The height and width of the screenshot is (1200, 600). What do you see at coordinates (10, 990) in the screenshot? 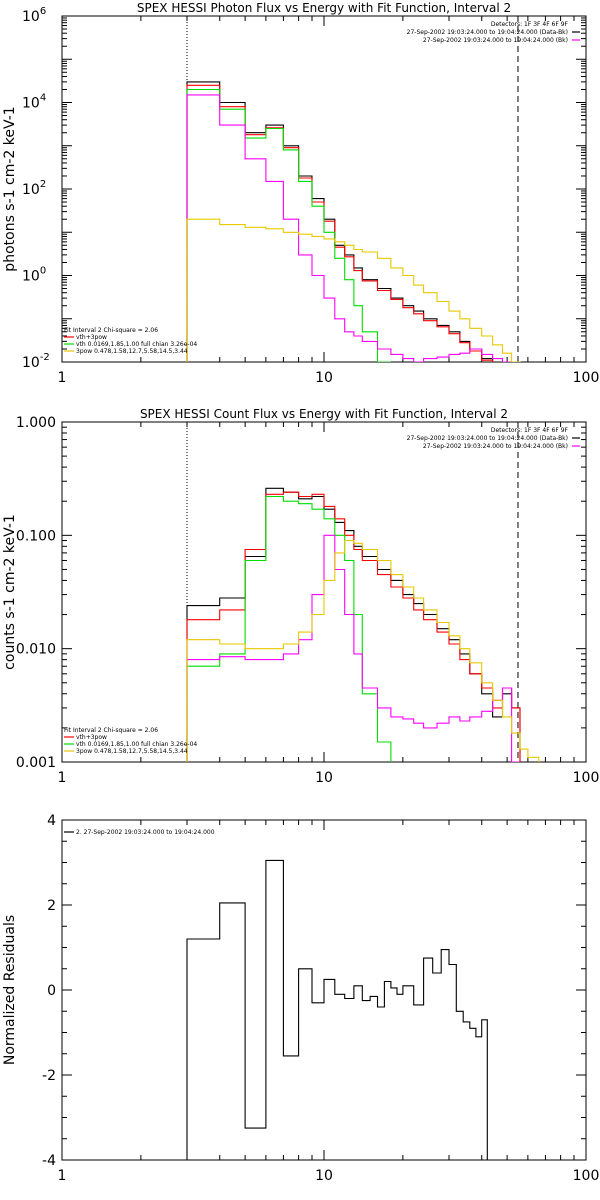
I see `y-axis-label: Normalized Residuals` at bounding box center [10, 990].